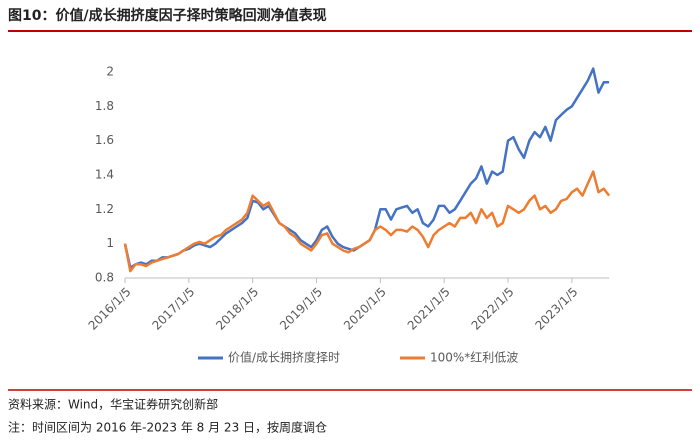 This screenshot has width=700, height=447. What do you see at coordinates (110, 309) in the screenshot?
I see `x-tick-label: 2016/1/5` at bounding box center [110, 309].